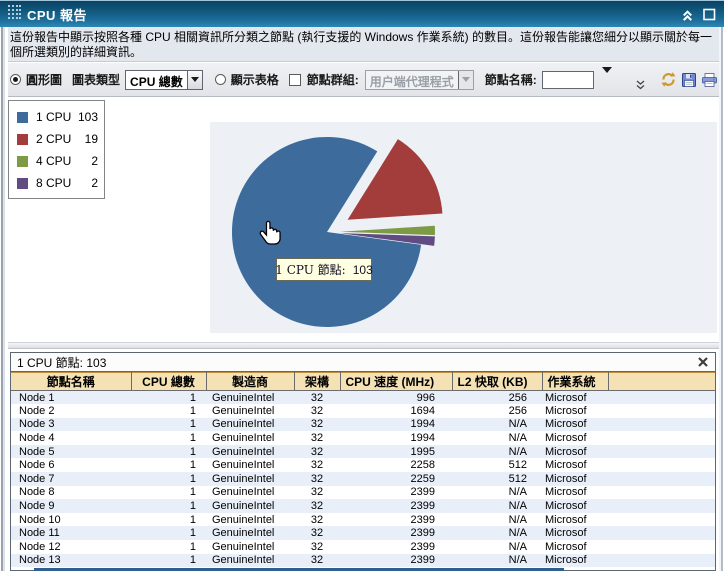 This screenshot has height=571, width=724. What do you see at coordinates (661, 381) in the screenshot?
I see `column-header` at bounding box center [661, 381].